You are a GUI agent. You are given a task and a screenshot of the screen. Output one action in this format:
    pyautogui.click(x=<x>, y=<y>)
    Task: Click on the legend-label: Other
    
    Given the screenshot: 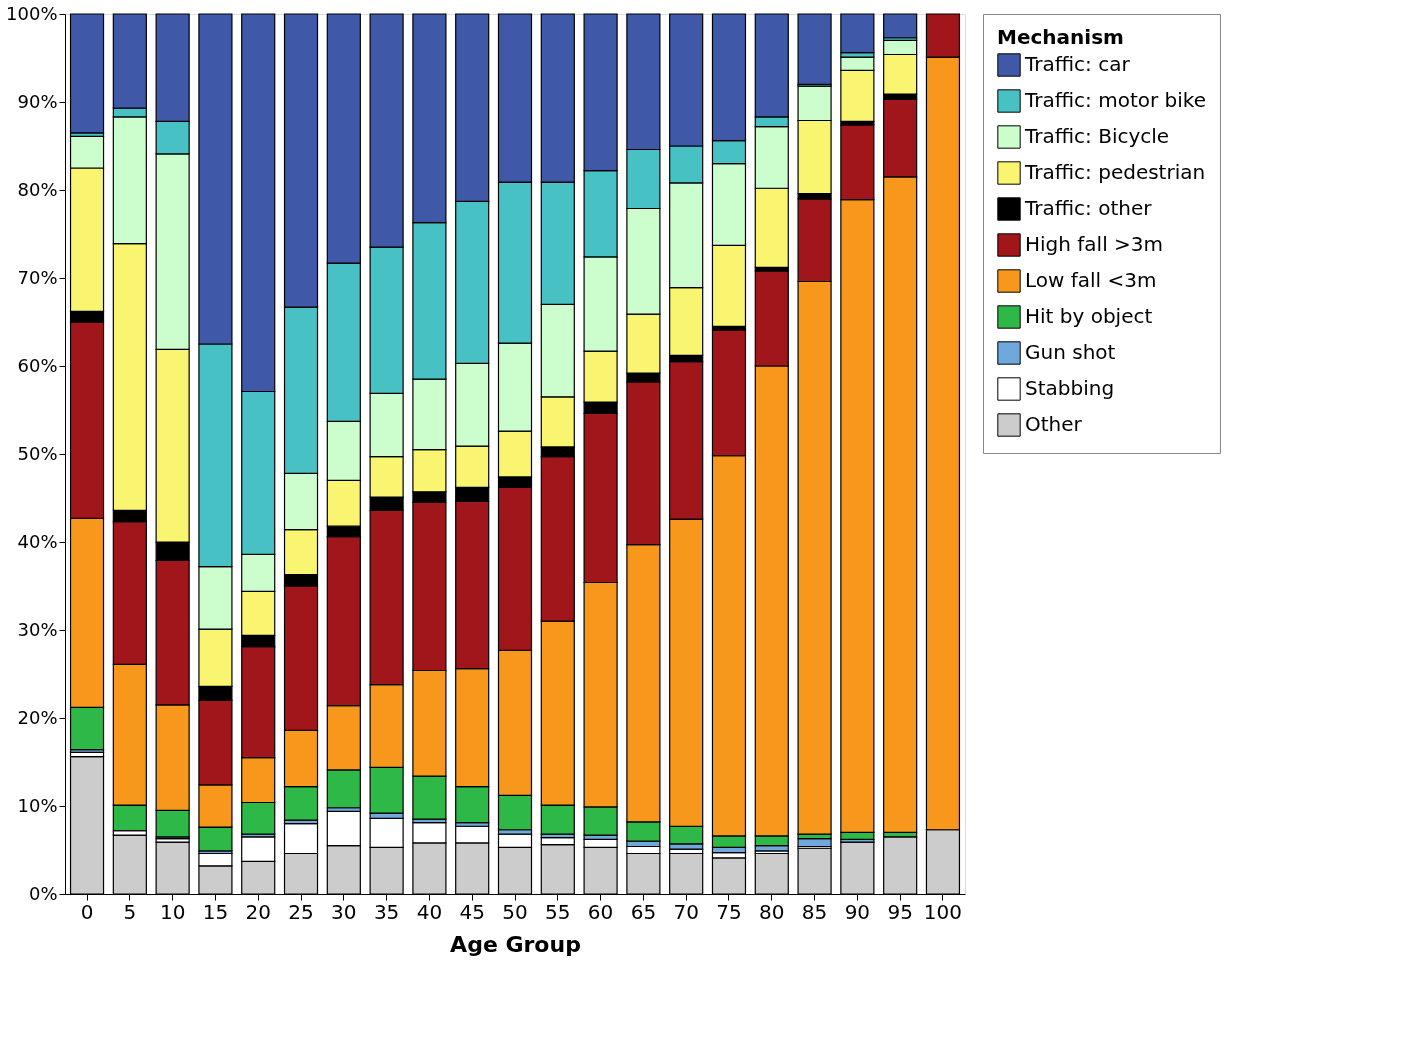 What is the action you would take?
    pyautogui.click(x=1054, y=424)
    